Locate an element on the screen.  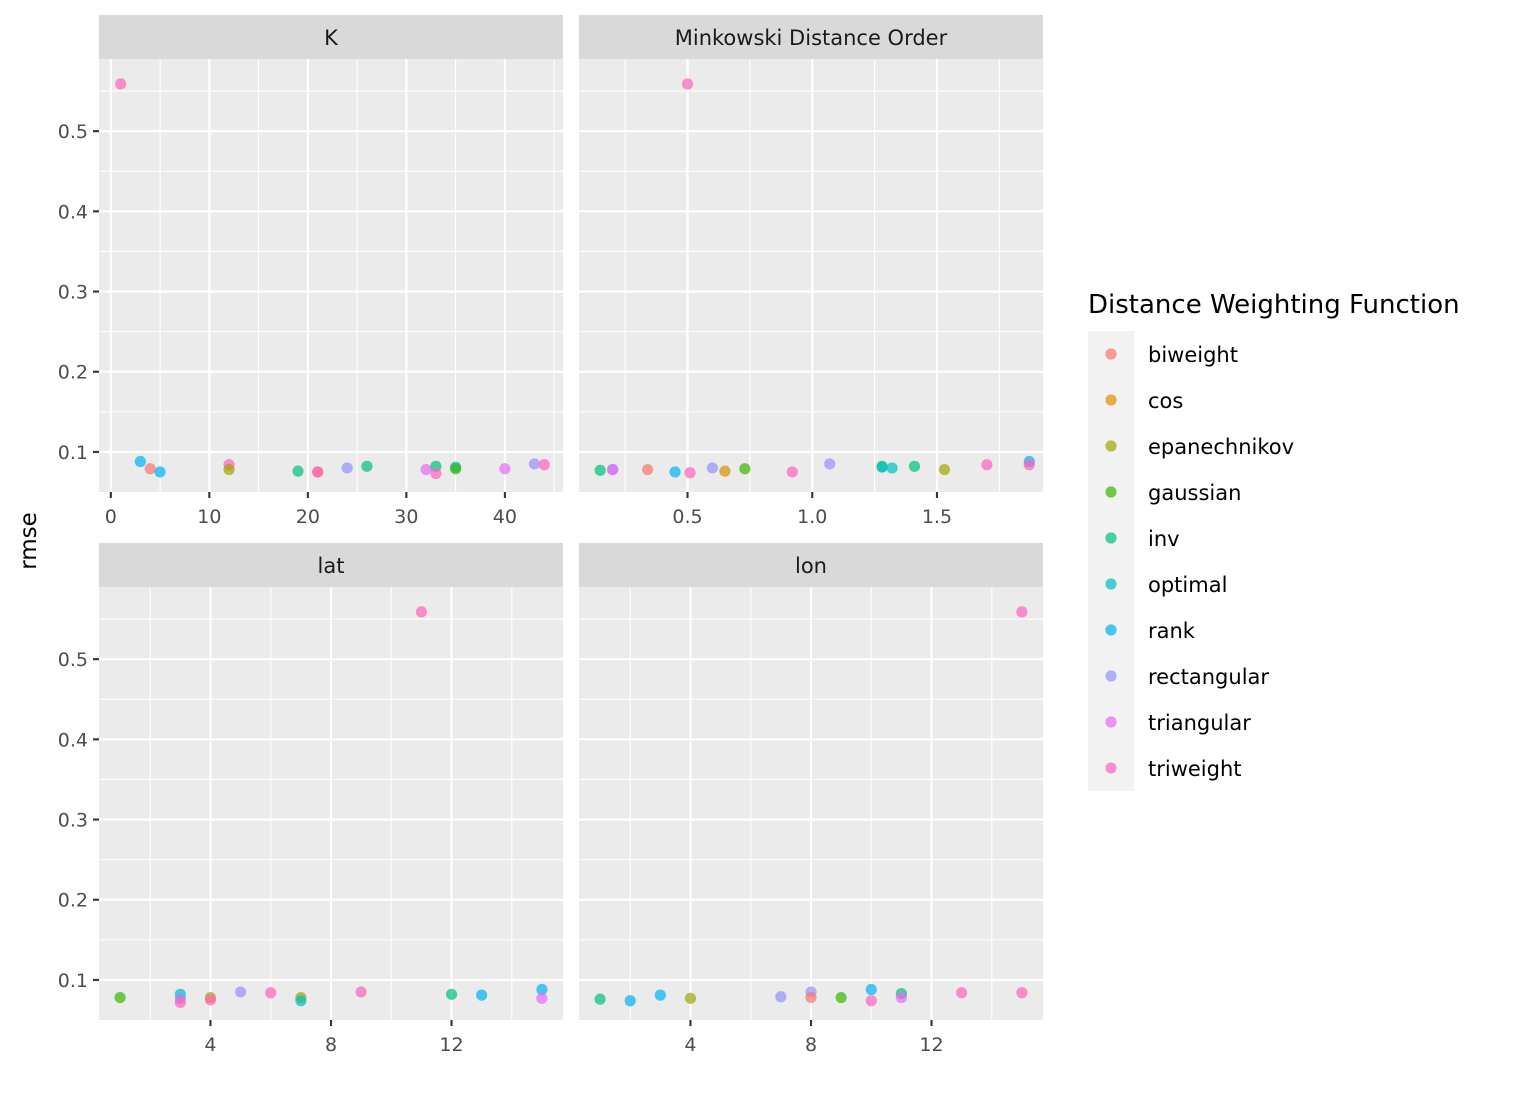
x-tick-label: 30 is located at coordinates (406, 517).